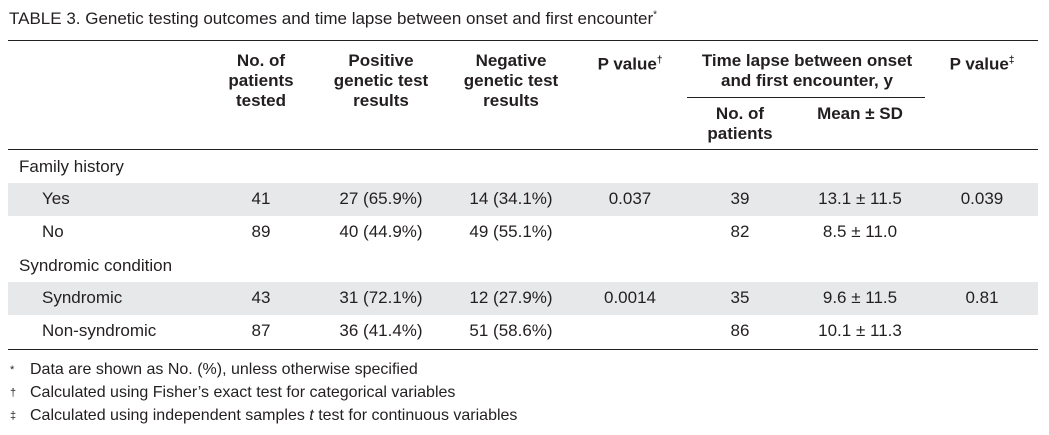 This screenshot has height=435, width=1049. What do you see at coordinates (630, 297) in the screenshot?
I see `cell-p-value-1: 0.0014` at bounding box center [630, 297].